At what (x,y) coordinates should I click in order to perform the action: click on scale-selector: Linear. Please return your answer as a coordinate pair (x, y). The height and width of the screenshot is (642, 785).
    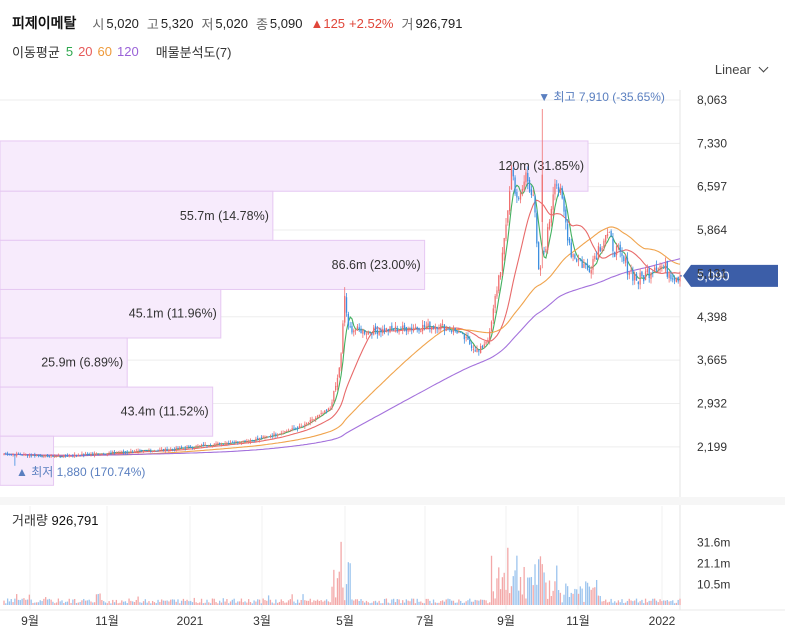
    Looking at the image, I should click on (742, 69).